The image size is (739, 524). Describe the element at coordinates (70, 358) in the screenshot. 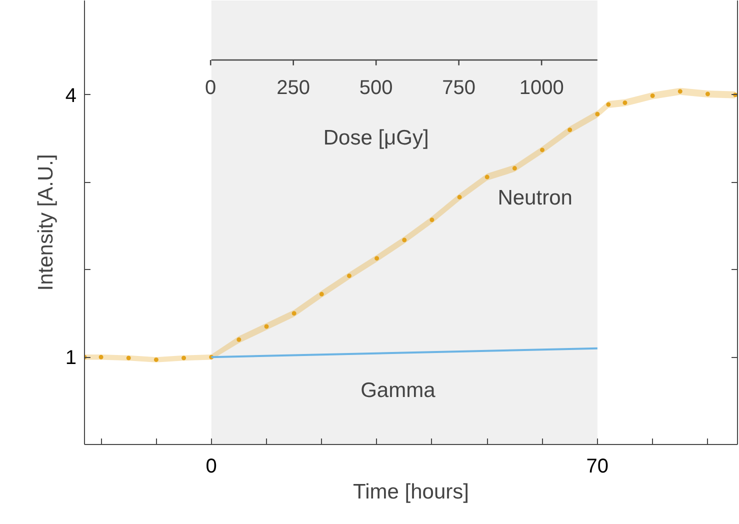

I see `y-tick-label: 1` at that location.